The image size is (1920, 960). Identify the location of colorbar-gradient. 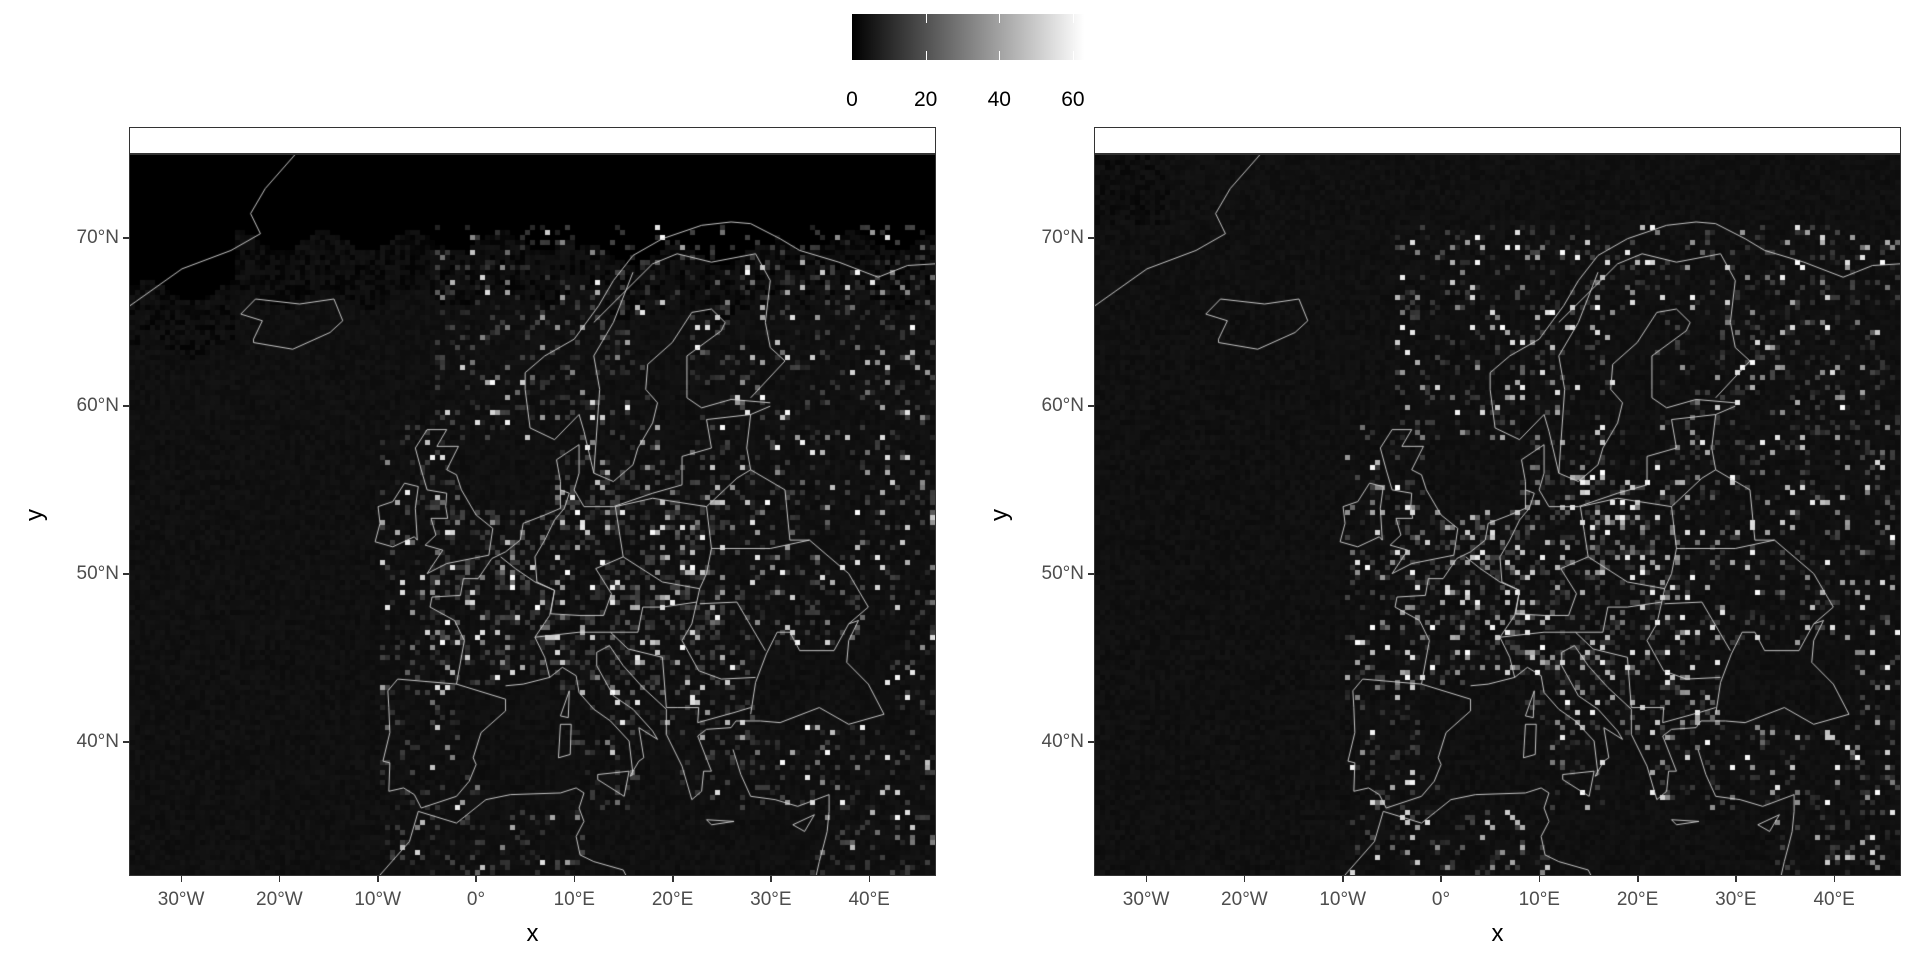
(968, 37).